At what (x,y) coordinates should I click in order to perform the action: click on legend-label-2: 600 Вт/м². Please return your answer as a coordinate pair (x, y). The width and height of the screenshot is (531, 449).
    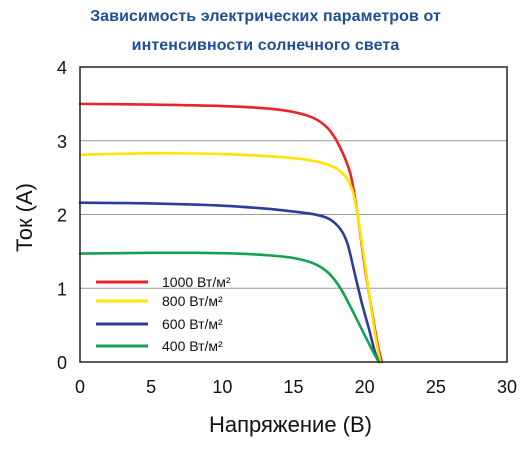
    Looking at the image, I should click on (192, 324).